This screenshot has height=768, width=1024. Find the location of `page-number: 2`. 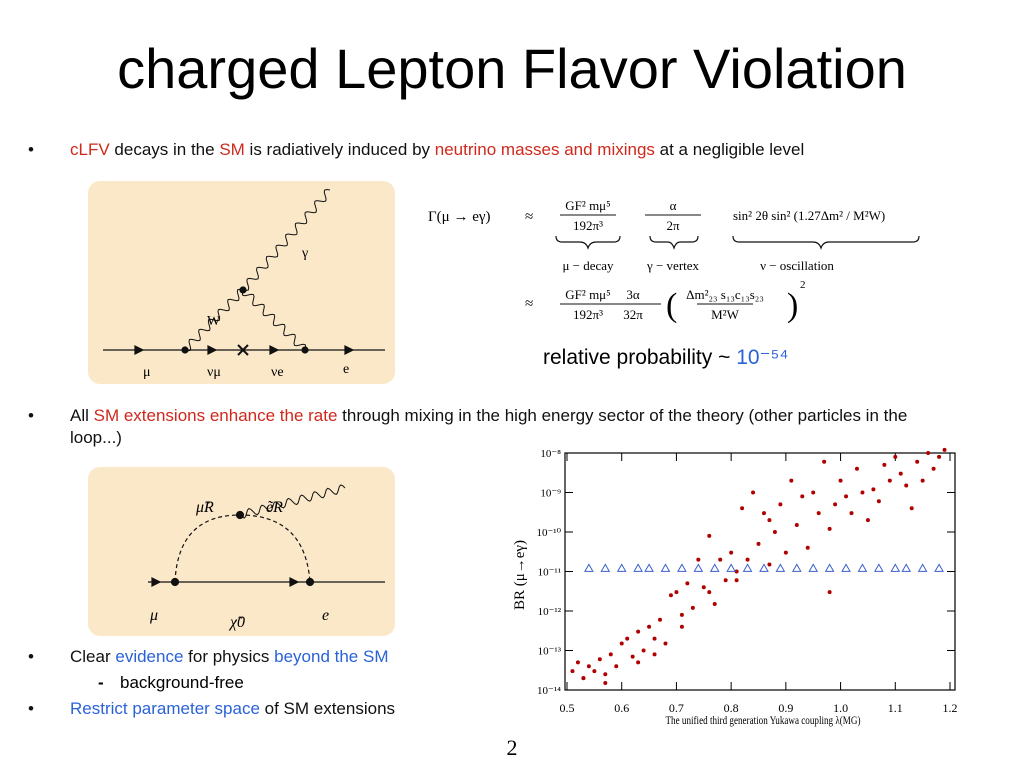

page-number: 2 is located at coordinates (512, 747).